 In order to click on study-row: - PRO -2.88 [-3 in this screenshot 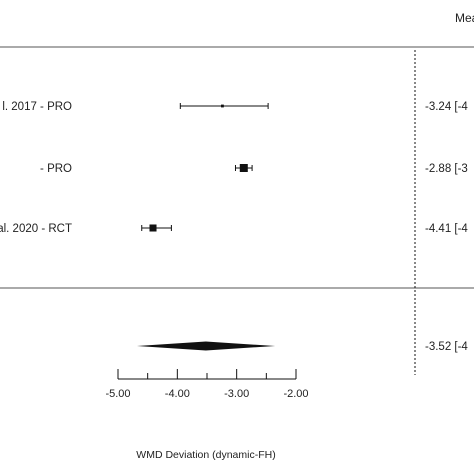, I will do `click(254, 169)`.